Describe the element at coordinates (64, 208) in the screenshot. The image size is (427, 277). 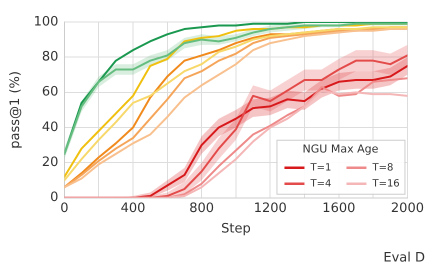
I see `x-tick-label: 0` at that location.